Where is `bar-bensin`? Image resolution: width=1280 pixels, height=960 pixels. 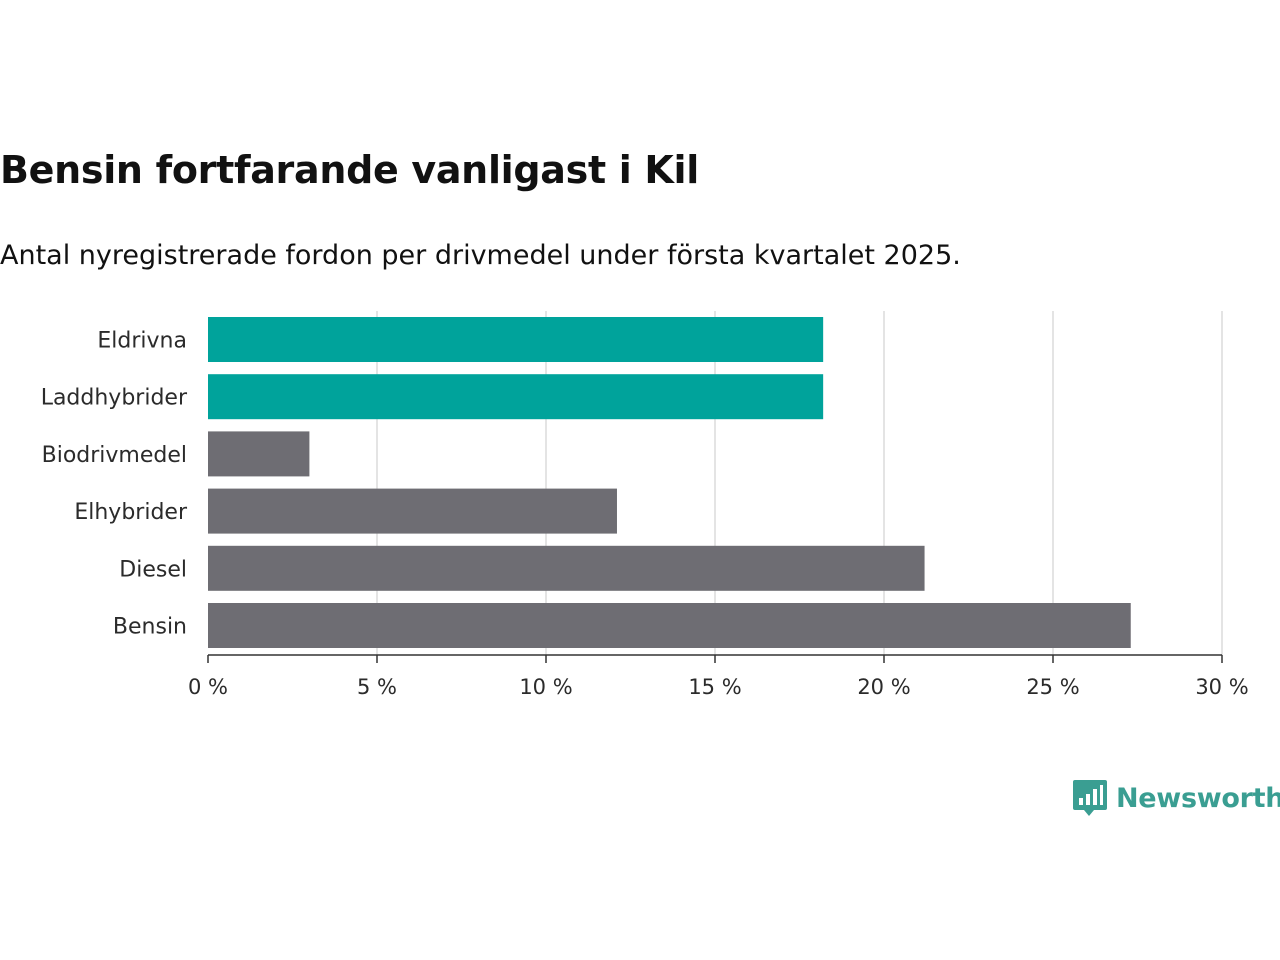
bar-bensin is located at coordinates (669, 625).